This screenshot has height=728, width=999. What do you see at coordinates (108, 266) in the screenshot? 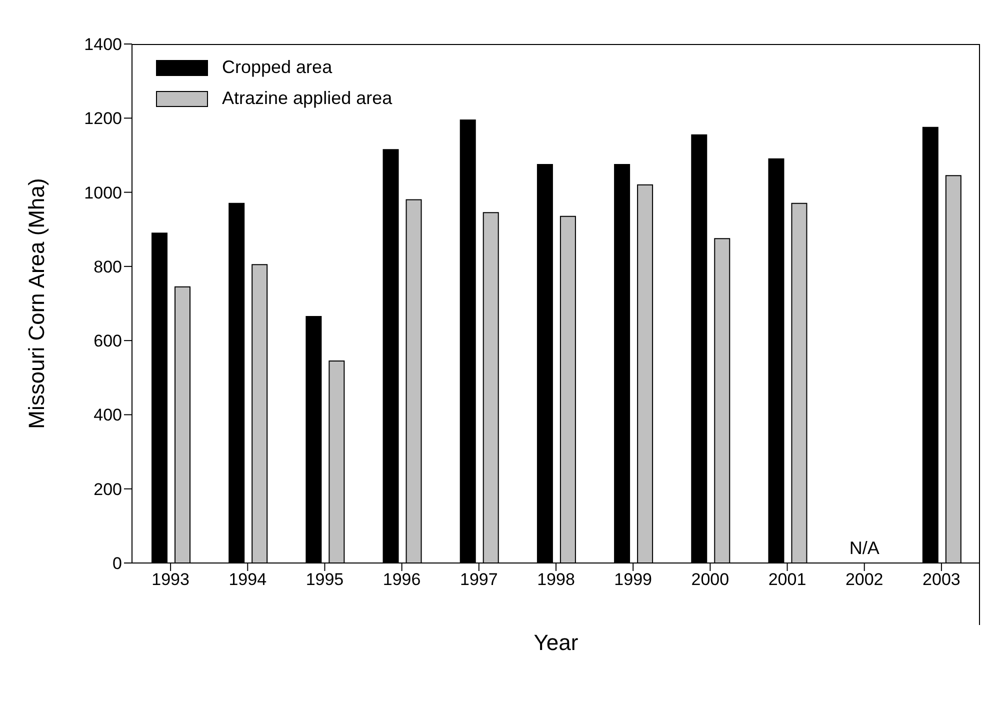
I see `y-tick-label: 800` at bounding box center [108, 266].